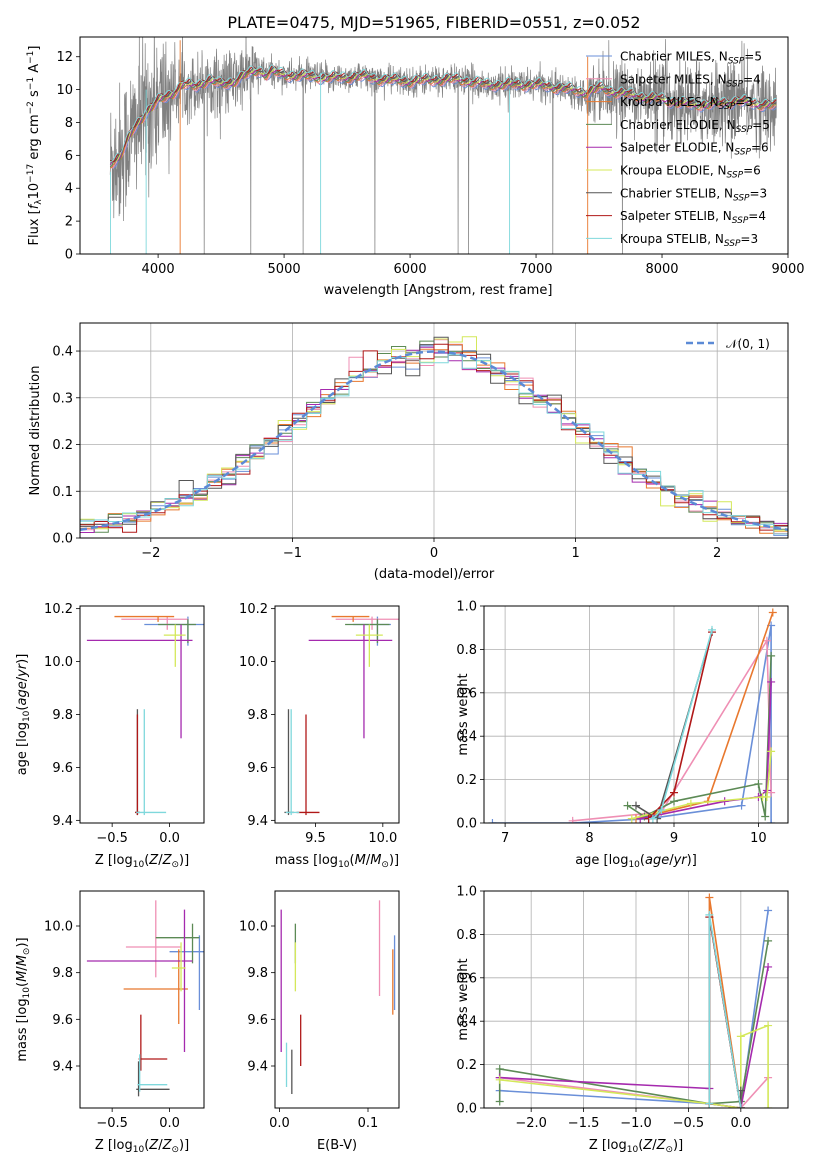 The height and width of the screenshot is (1170, 819). Describe the element at coordinates (463, 999) in the screenshot. I see `y-axis-label: mass weight` at that location.